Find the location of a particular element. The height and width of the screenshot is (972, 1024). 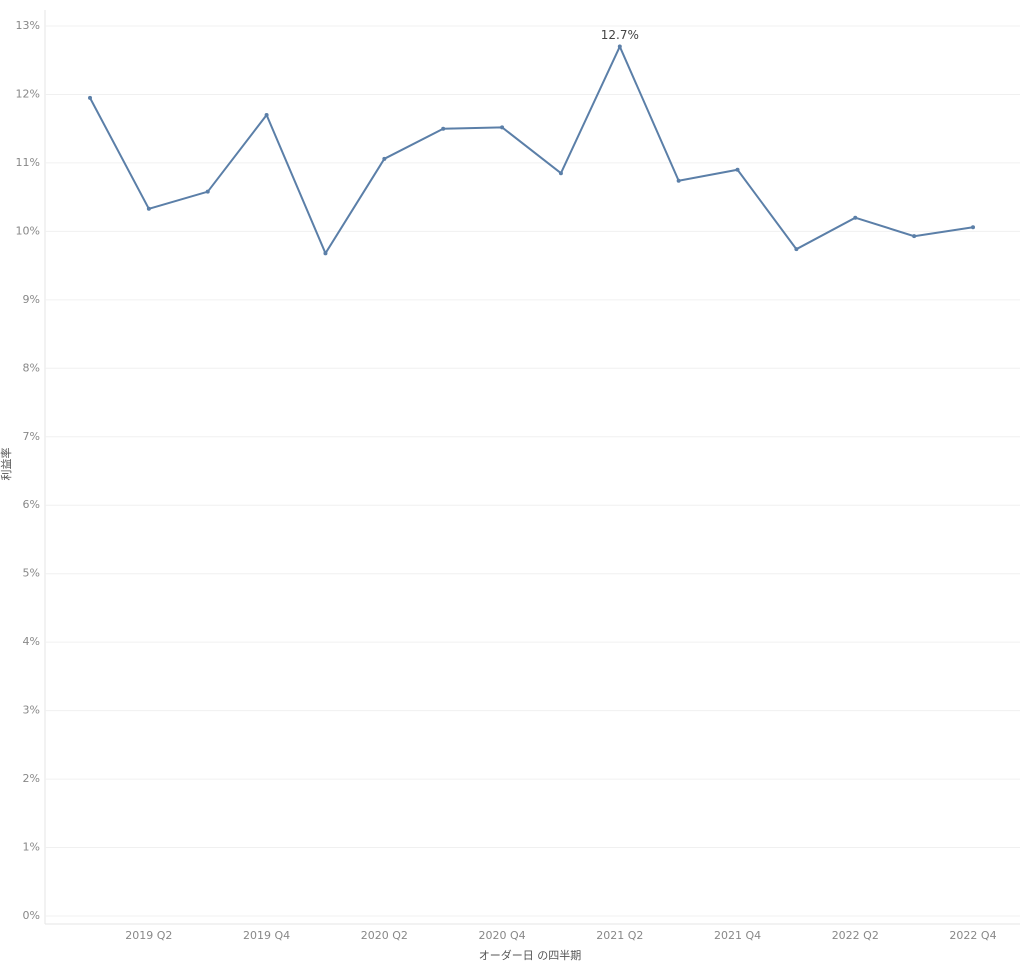

x-tick-label: 2020 Q4 is located at coordinates (501, 935).